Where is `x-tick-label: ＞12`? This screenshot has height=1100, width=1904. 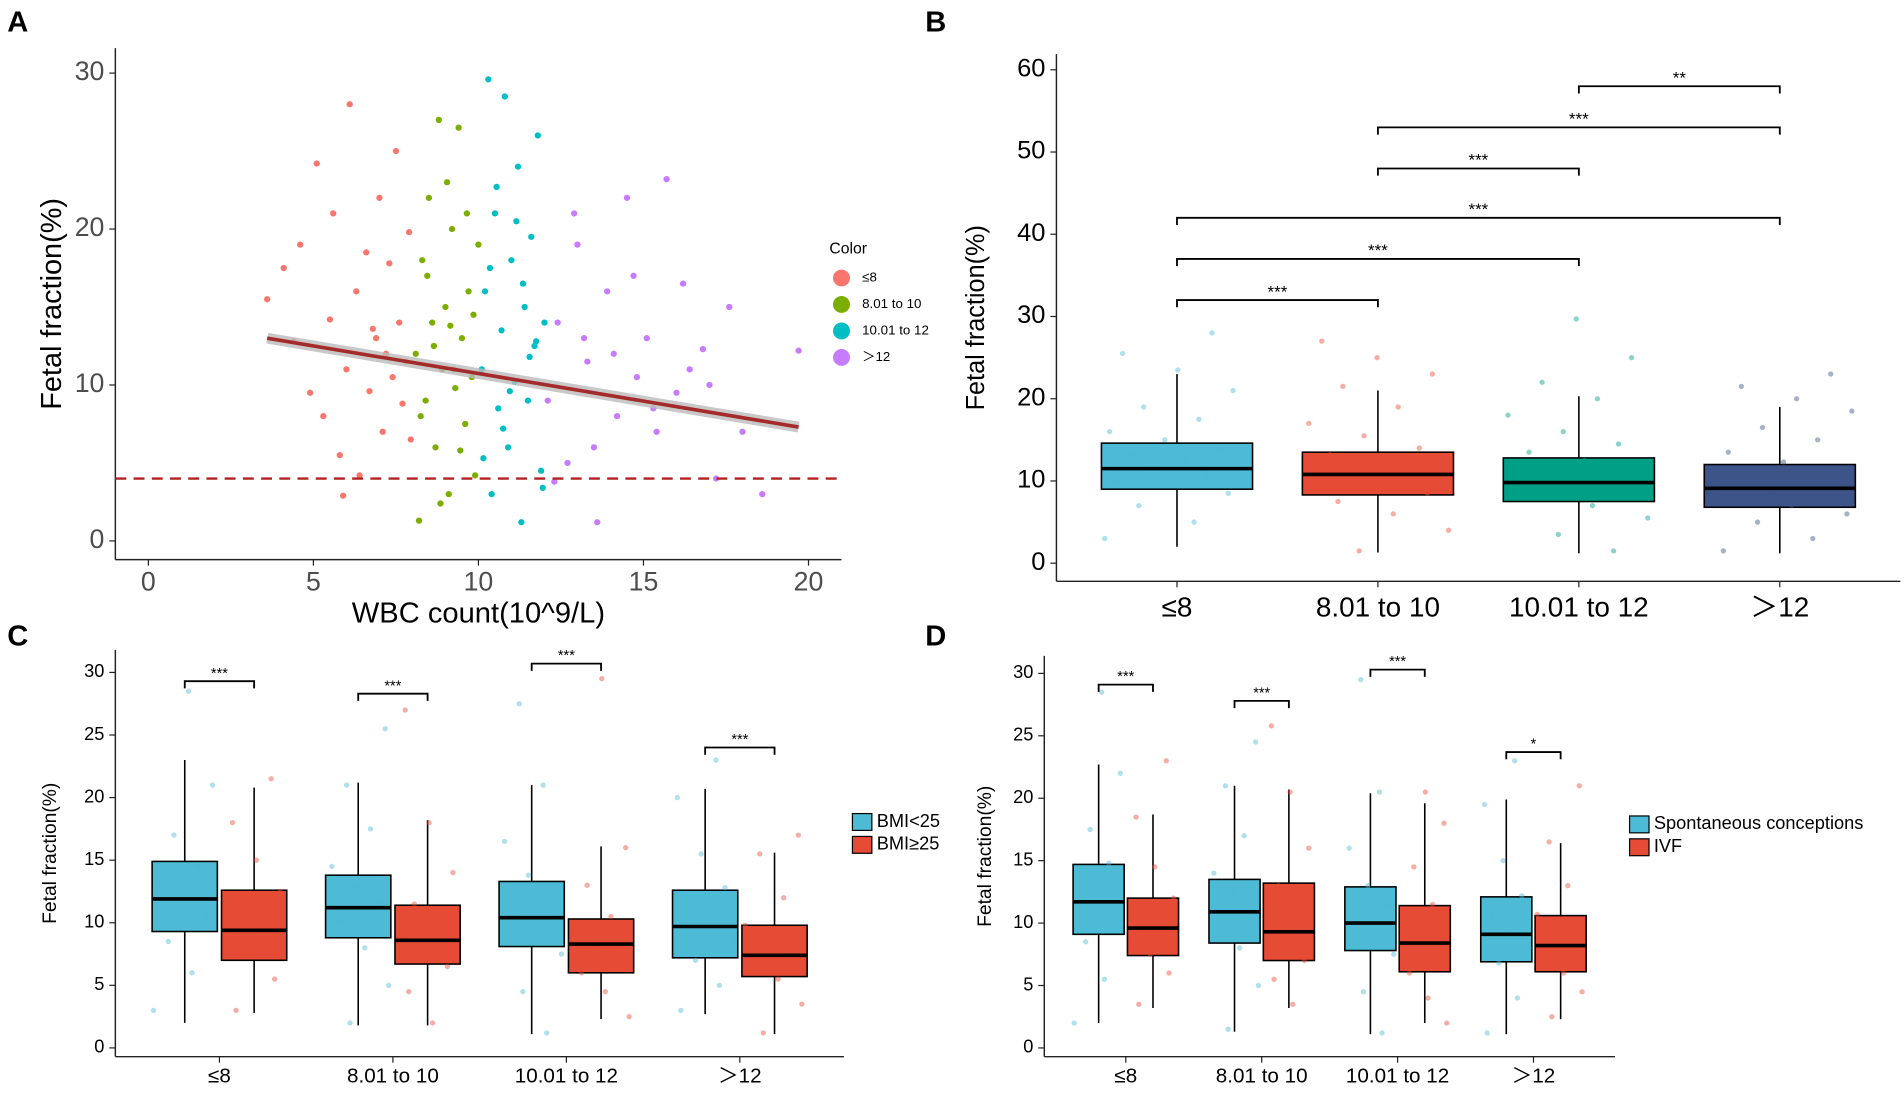
x-tick-label: ＞12 is located at coordinates (740, 1076).